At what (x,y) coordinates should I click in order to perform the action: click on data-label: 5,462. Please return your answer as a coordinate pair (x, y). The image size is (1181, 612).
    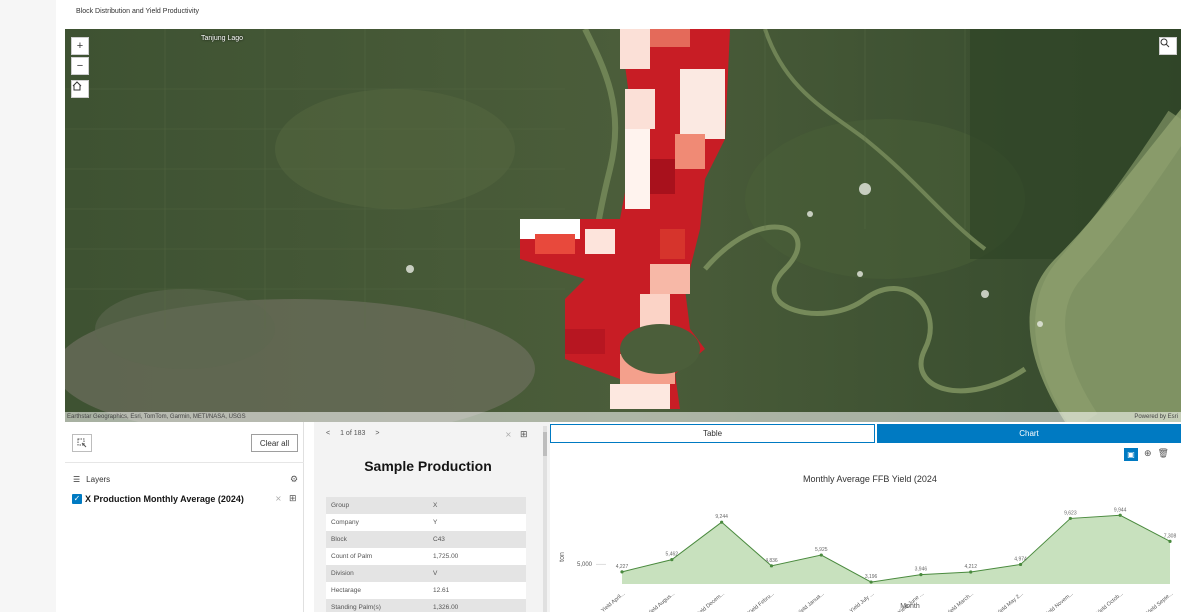
    Looking at the image, I should click on (672, 555).